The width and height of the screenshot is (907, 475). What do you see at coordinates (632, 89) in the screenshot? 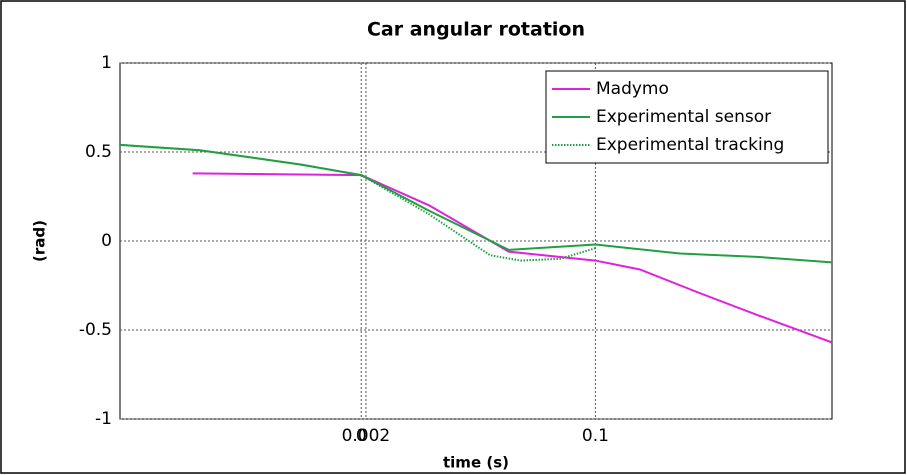
I see `legend-label: Madymo` at bounding box center [632, 89].